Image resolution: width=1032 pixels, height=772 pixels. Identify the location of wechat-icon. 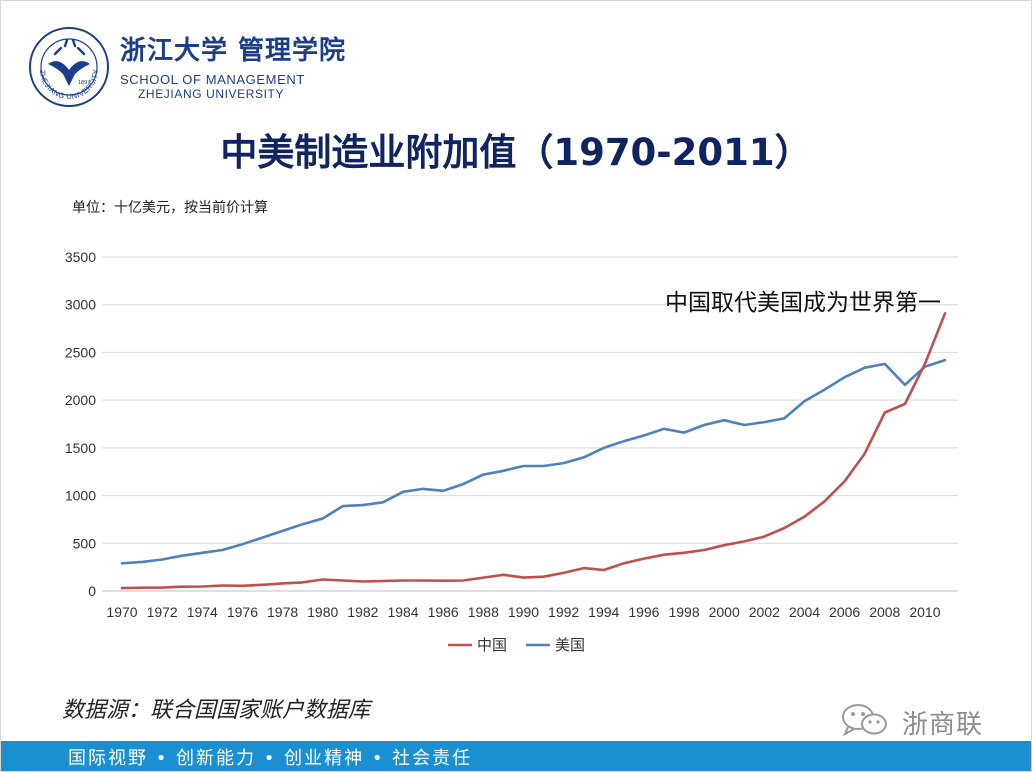
(864, 720).